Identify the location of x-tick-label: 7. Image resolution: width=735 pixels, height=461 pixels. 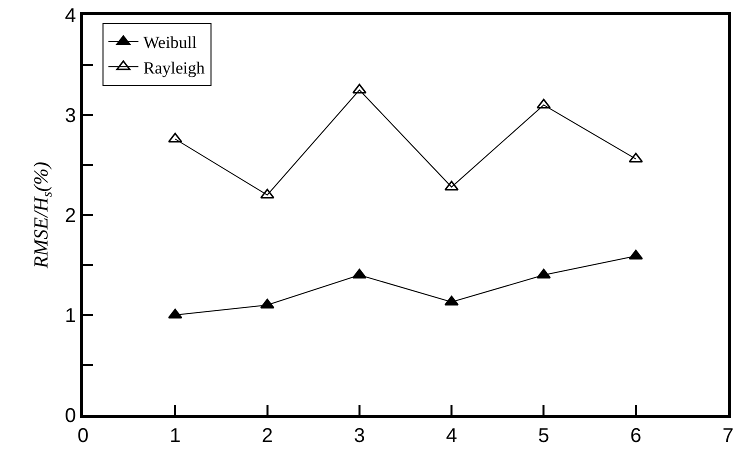
(728, 436).